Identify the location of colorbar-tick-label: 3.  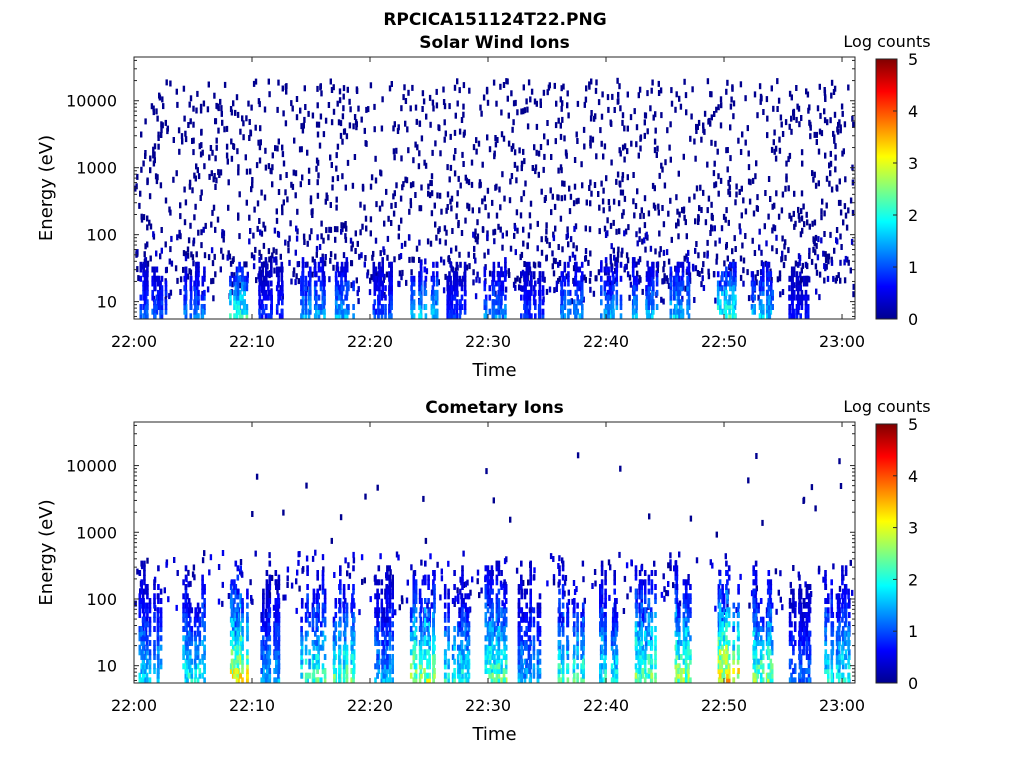
(913, 163).